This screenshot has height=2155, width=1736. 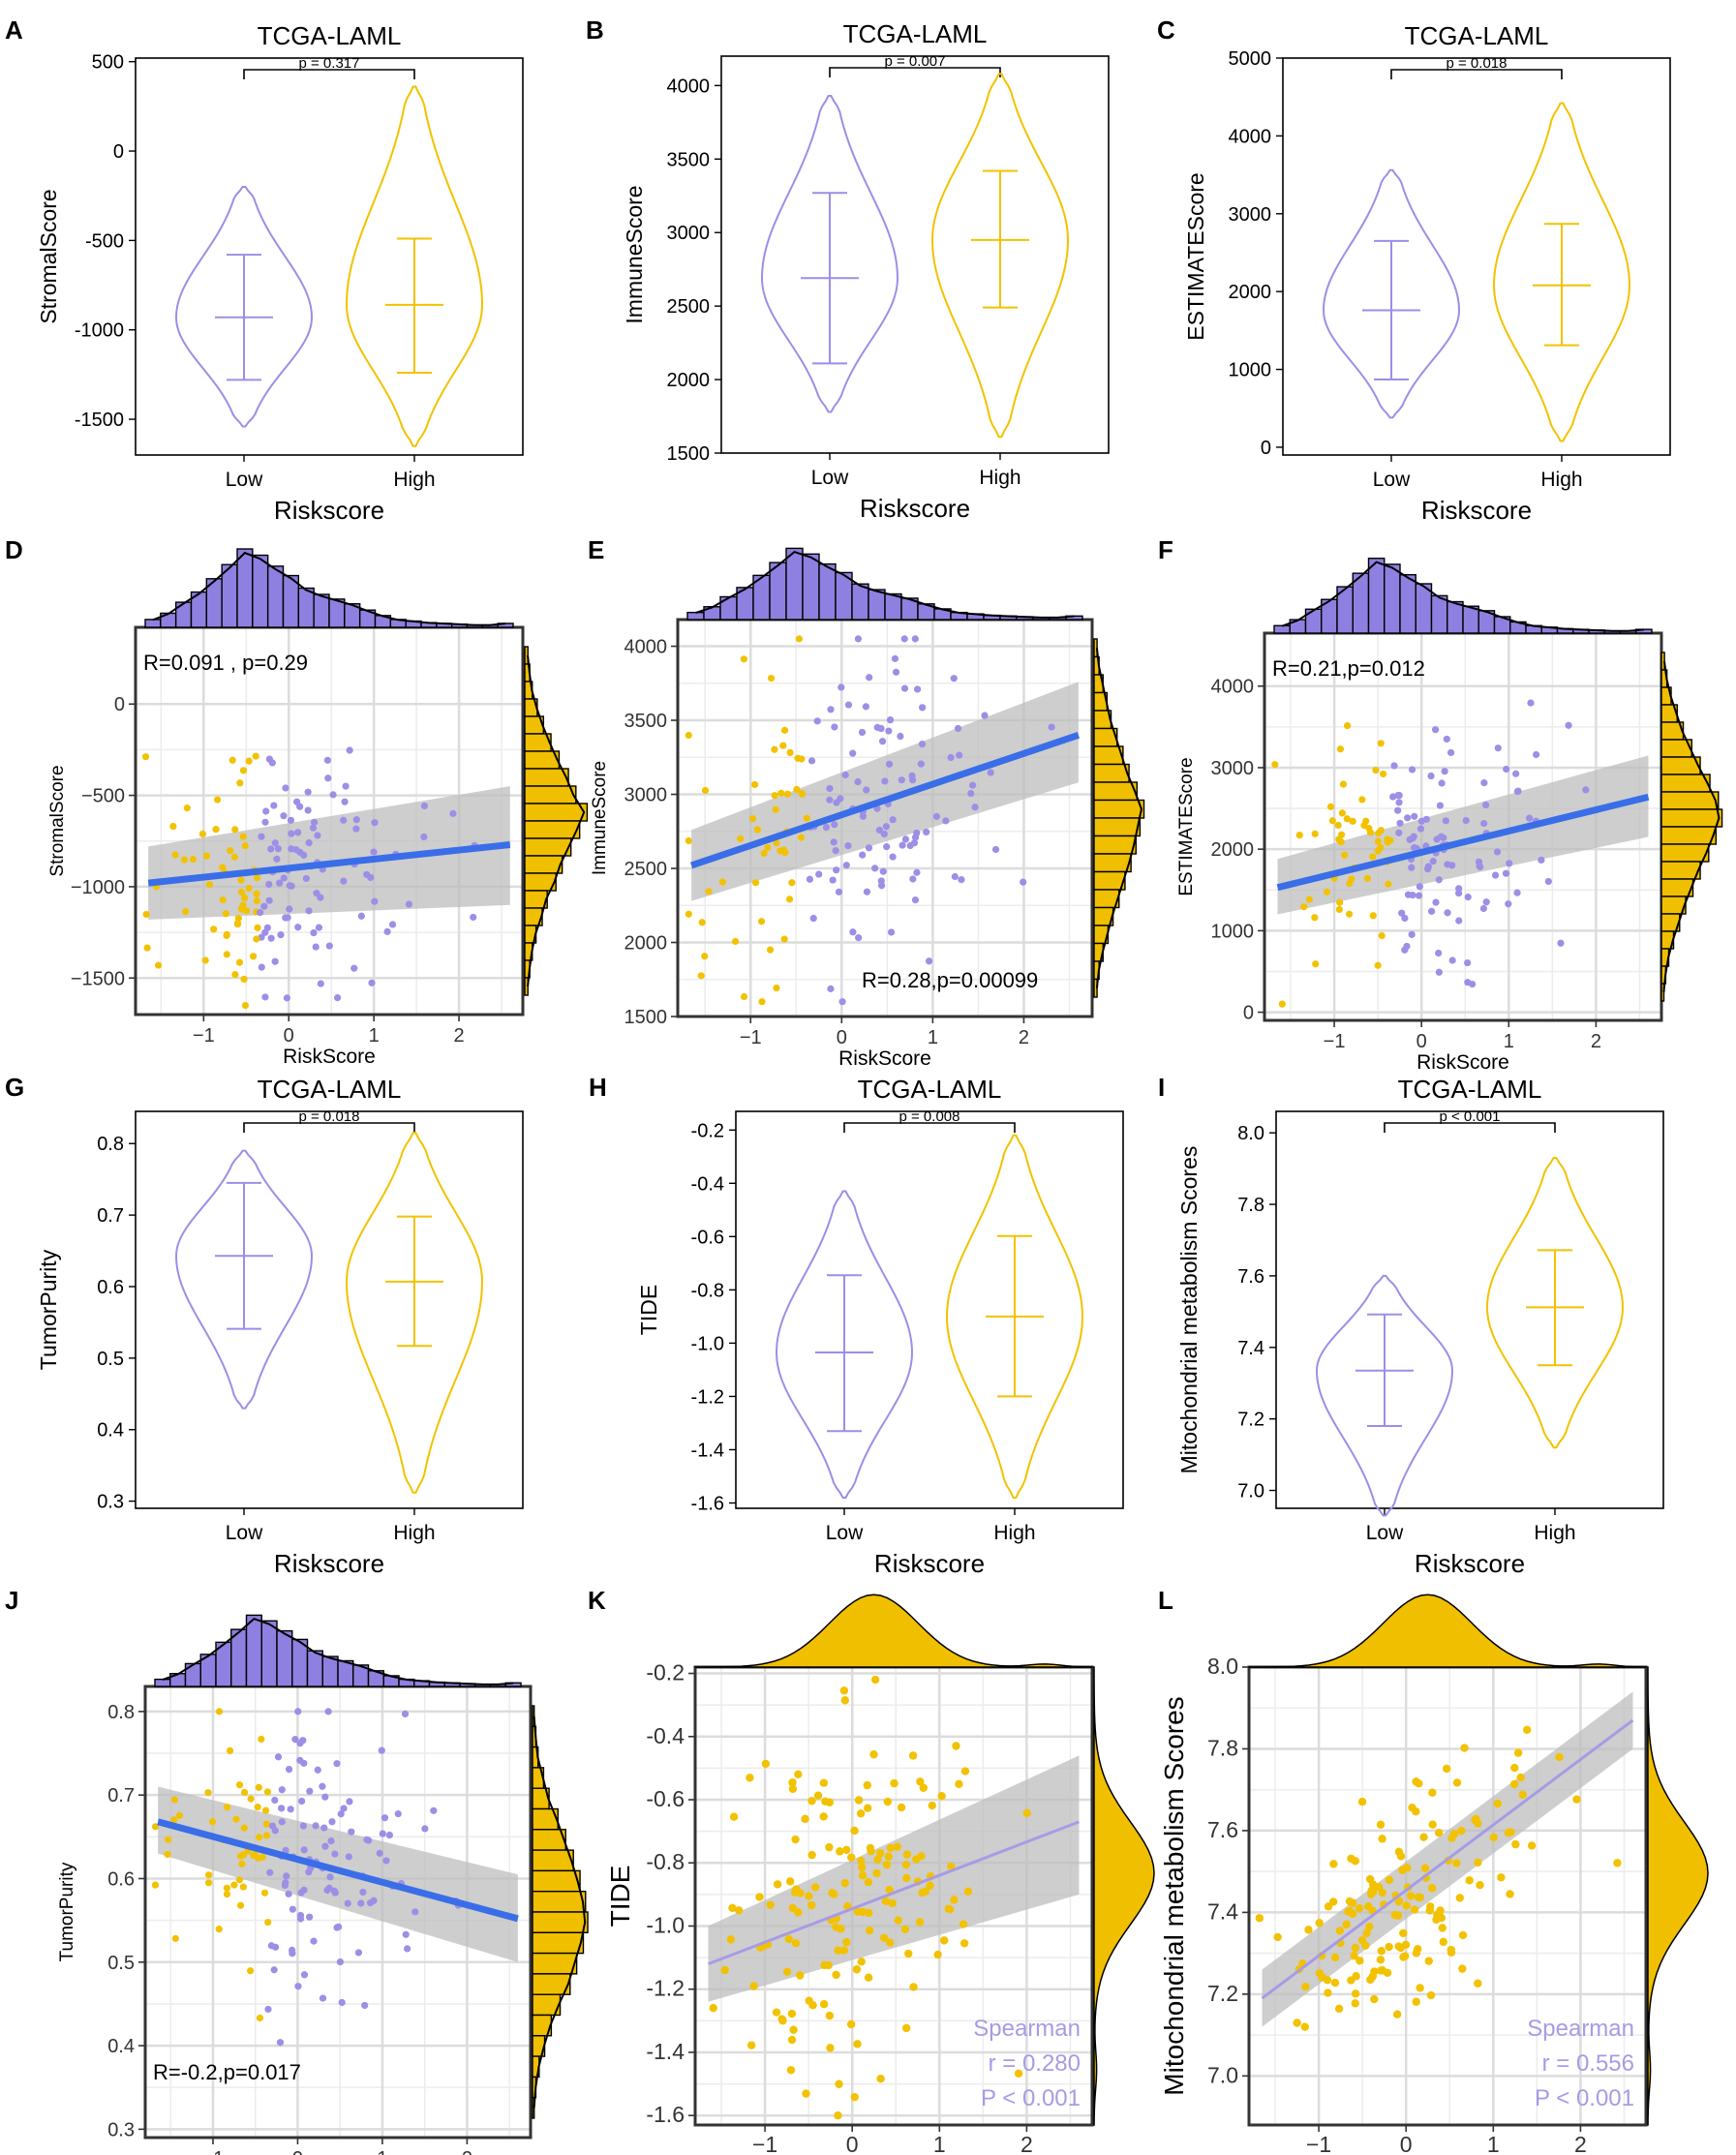 What do you see at coordinates (1014, 1317) in the screenshot?
I see `violin-high` at bounding box center [1014, 1317].